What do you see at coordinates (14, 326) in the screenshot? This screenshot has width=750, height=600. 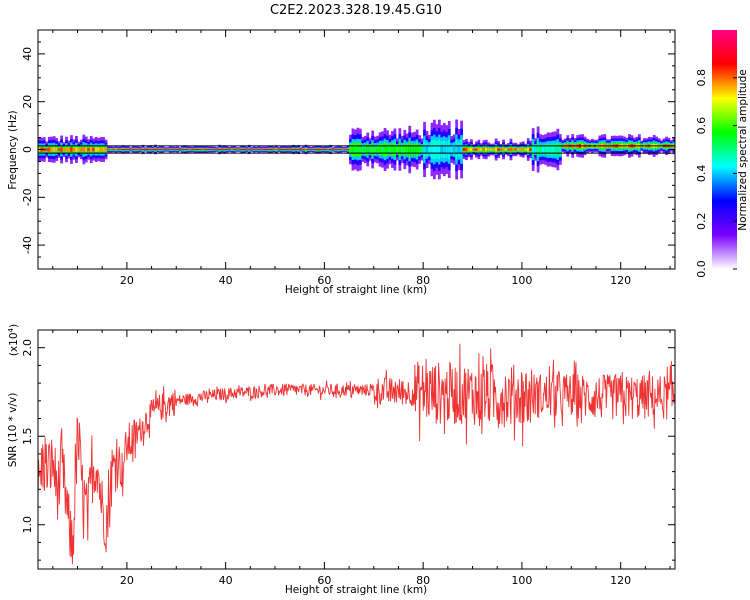 I see `snr-multiplier-close: )` at bounding box center [14, 326].